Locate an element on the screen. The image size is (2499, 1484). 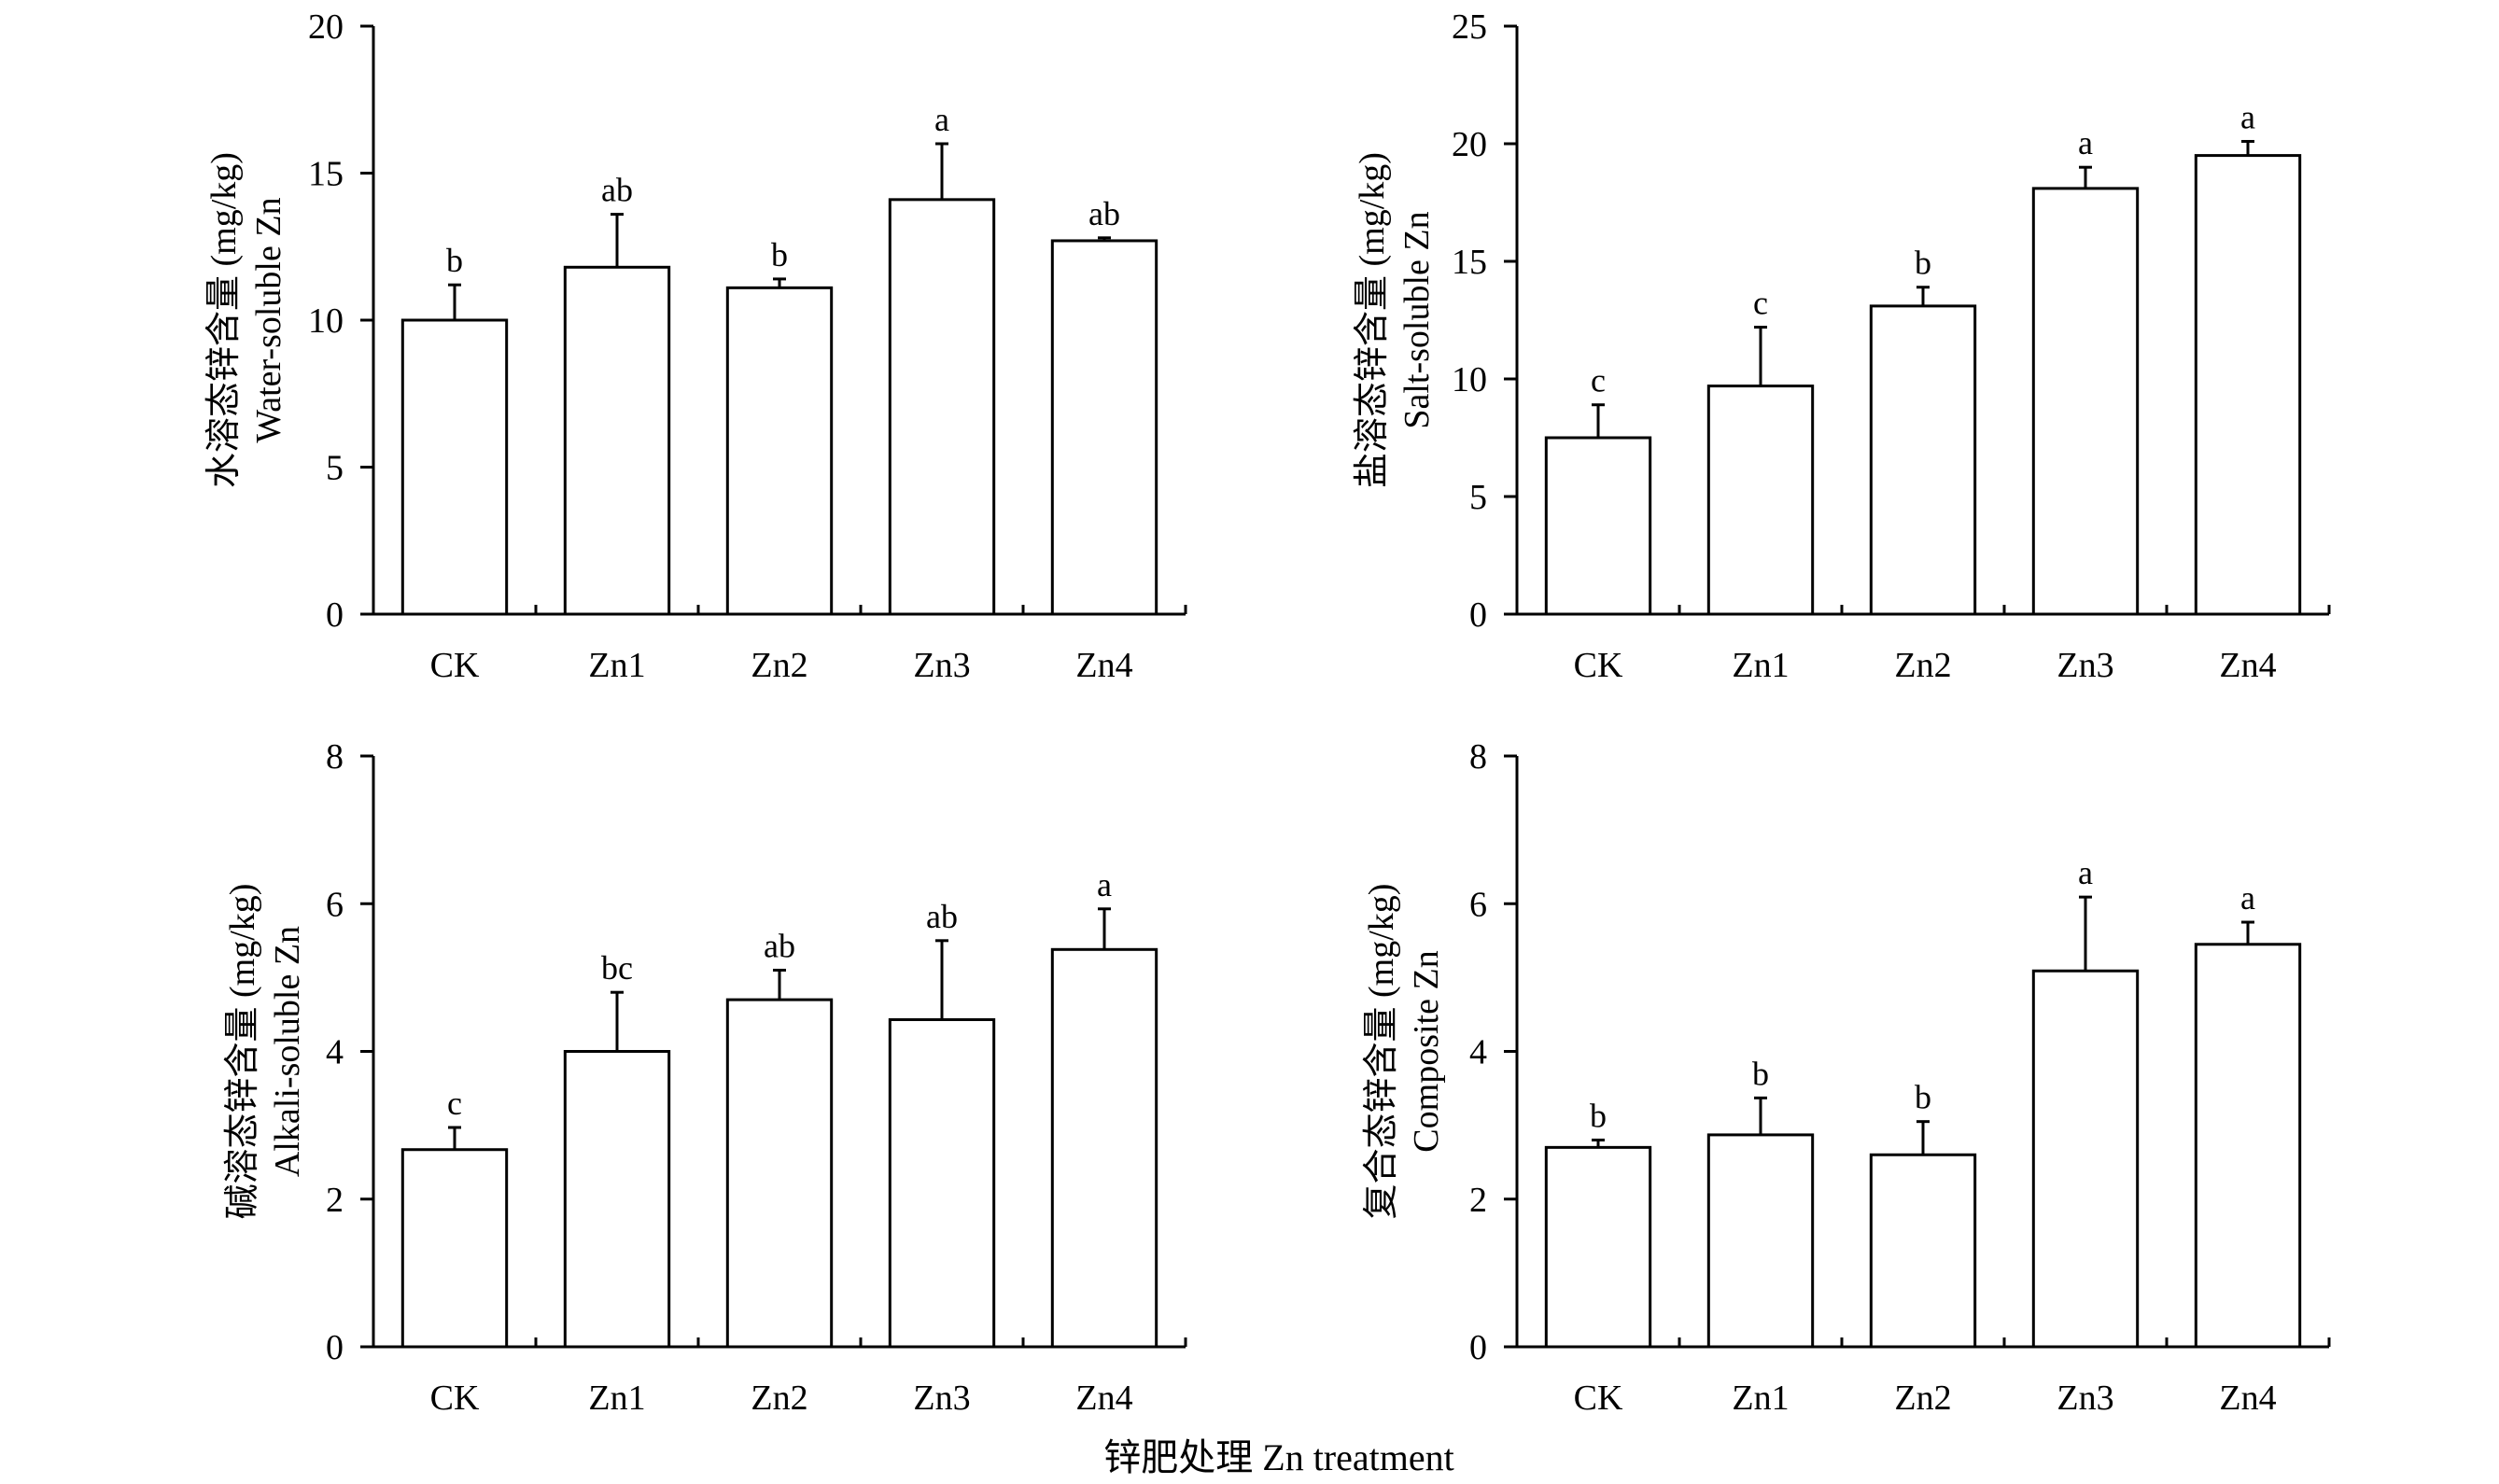
y-axis-label-cn: 碱溶态锌含量 (mg/kg) is located at coordinates (243, 1052).